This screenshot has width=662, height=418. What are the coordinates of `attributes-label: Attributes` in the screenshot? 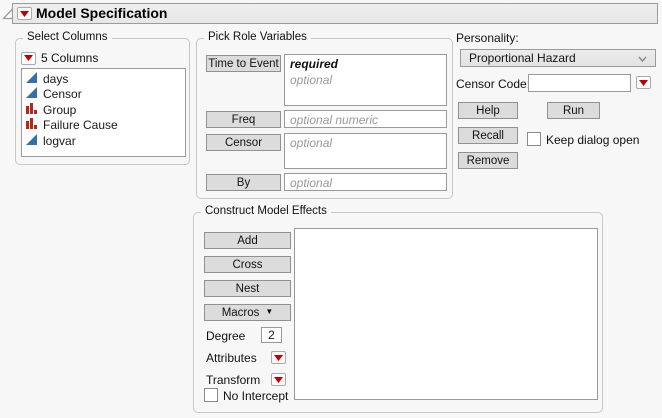 It's located at (231, 358).